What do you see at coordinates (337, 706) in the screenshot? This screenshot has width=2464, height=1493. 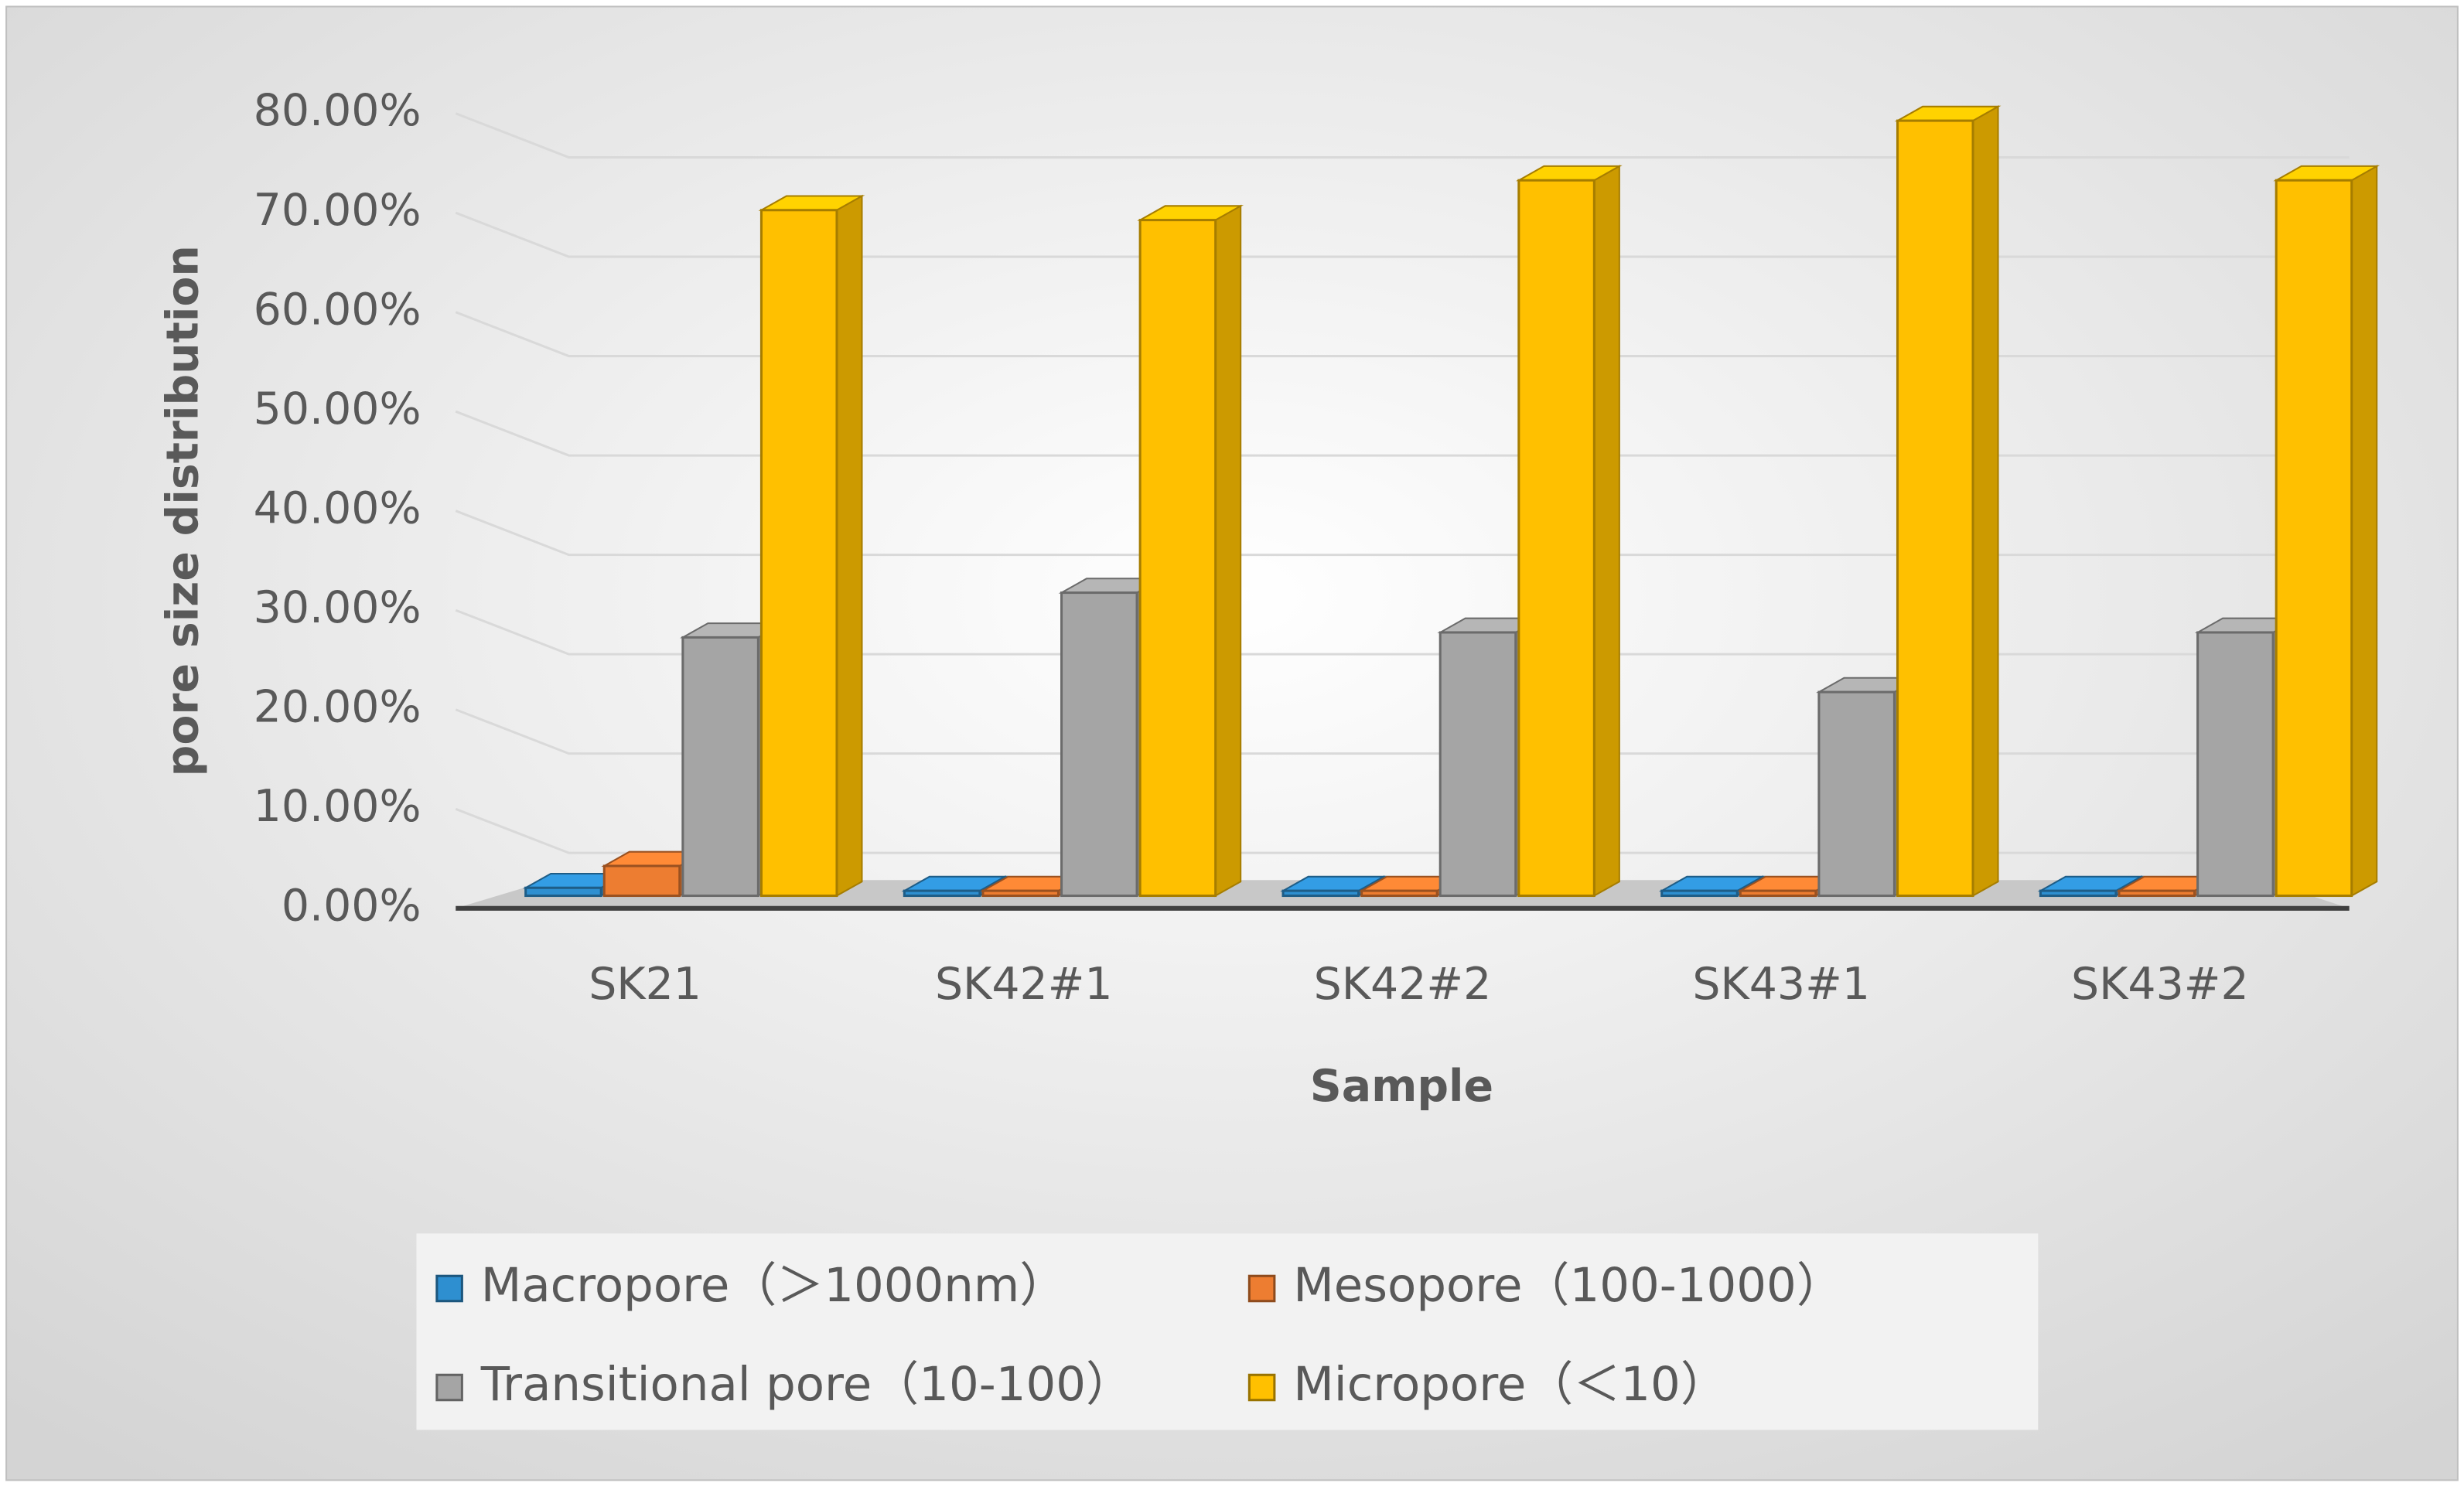 I see `y-tick-label: 20.00%` at bounding box center [337, 706].